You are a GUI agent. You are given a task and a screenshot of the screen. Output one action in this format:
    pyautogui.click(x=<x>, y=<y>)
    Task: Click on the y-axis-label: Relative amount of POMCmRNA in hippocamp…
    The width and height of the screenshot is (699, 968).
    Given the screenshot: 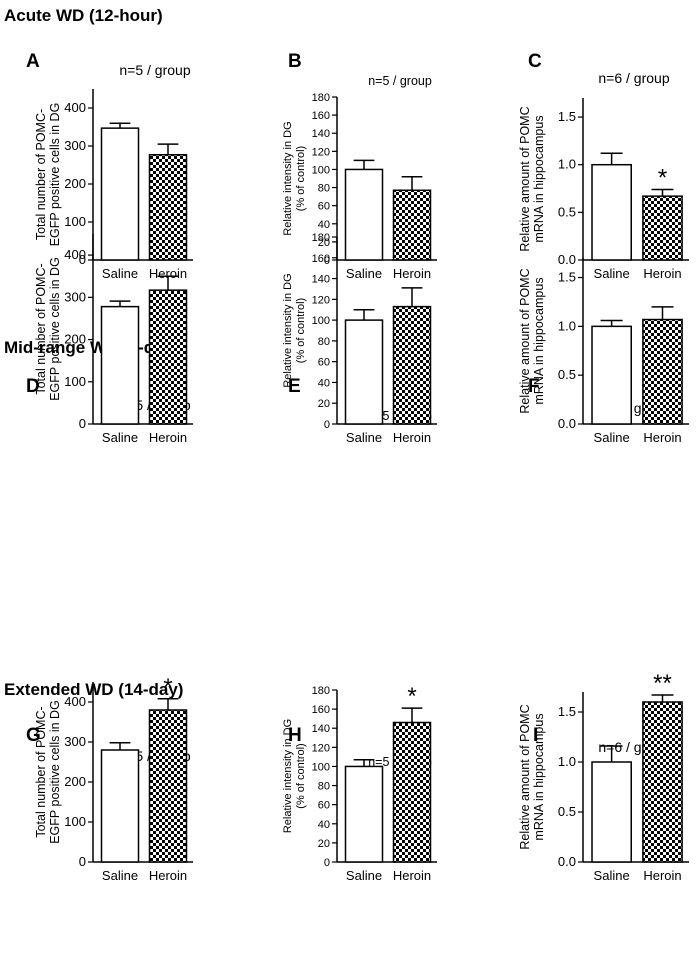 What is the action you would take?
    pyautogui.click(x=532, y=776)
    